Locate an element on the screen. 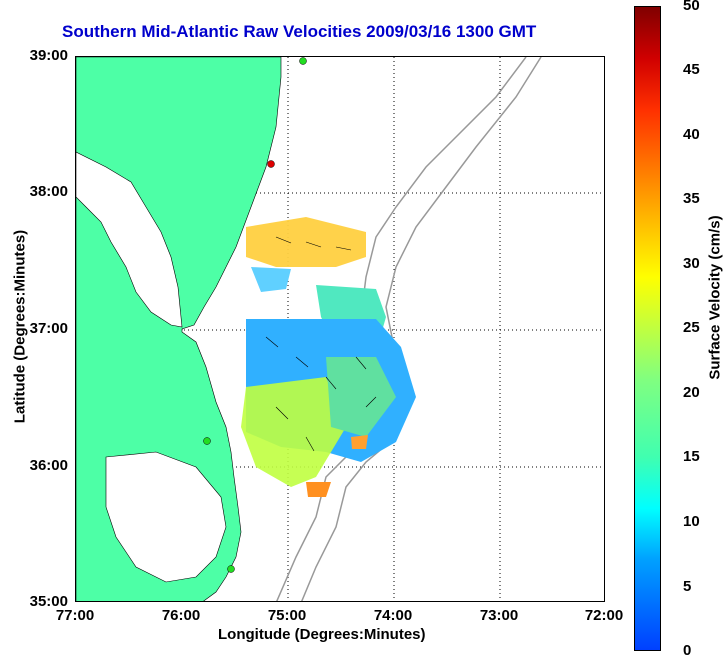 The width and height of the screenshot is (724, 659). y-tick-label: 37:00 is located at coordinates (48, 328).